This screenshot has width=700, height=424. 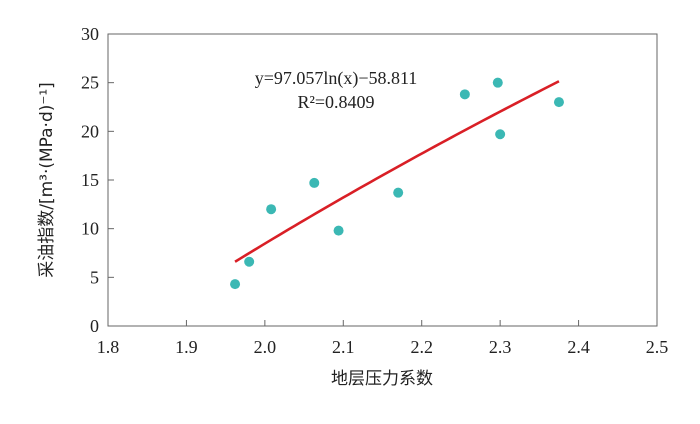 What do you see at coordinates (90, 34) in the screenshot?
I see `y-tick-label: 30` at bounding box center [90, 34].